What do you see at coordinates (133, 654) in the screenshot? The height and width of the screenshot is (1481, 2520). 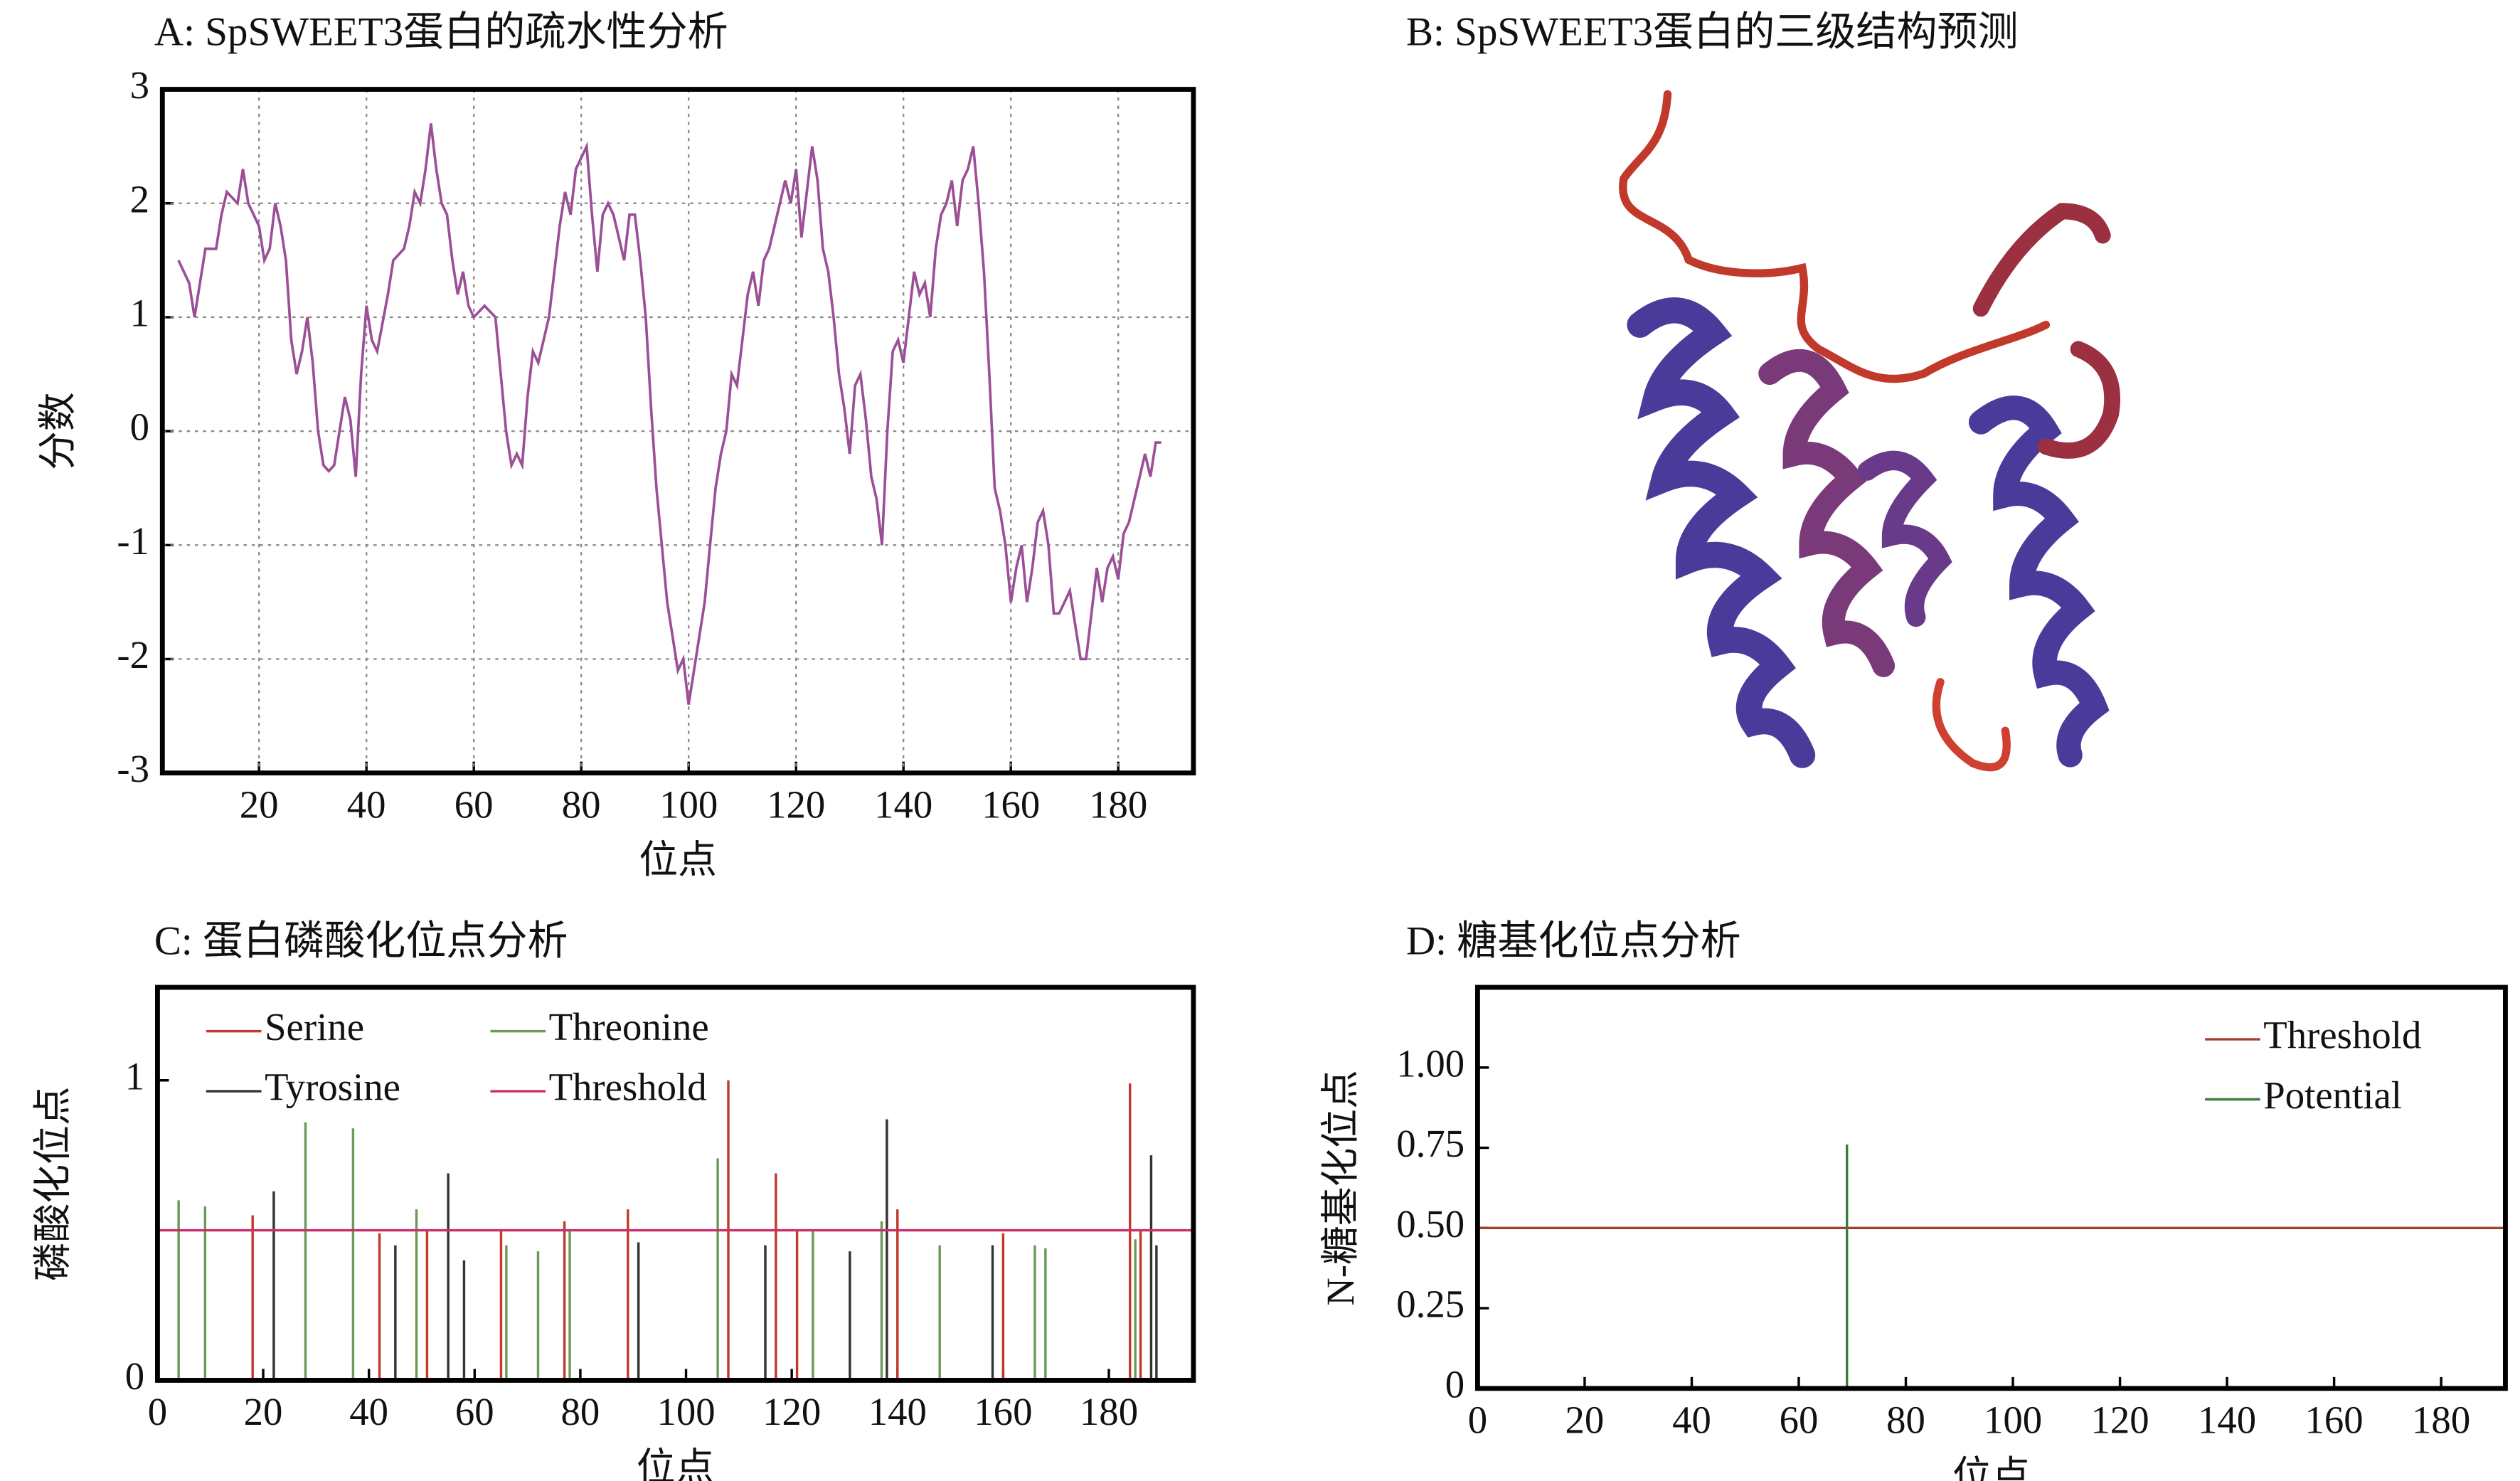 I see `y-tick-label: -2` at bounding box center [133, 654].